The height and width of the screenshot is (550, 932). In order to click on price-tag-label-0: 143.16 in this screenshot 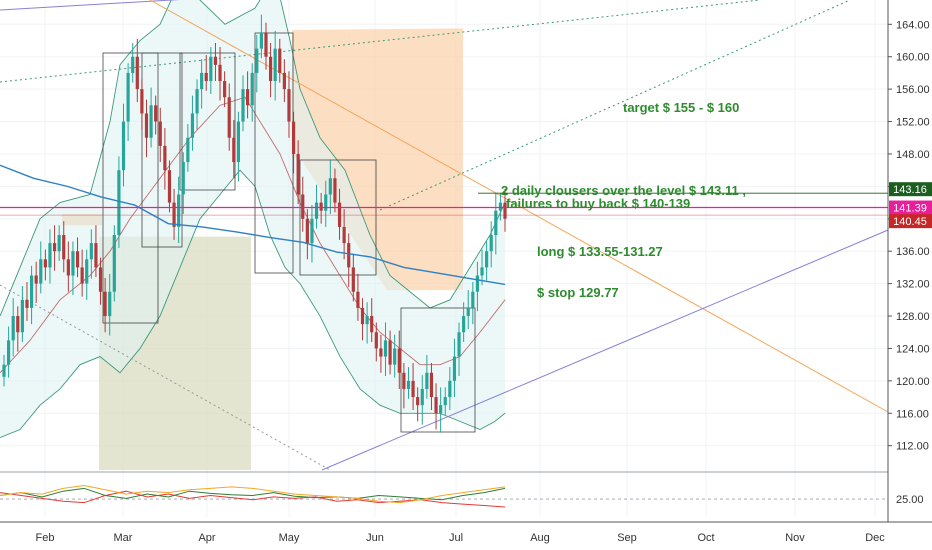, I will do `click(910, 190)`.